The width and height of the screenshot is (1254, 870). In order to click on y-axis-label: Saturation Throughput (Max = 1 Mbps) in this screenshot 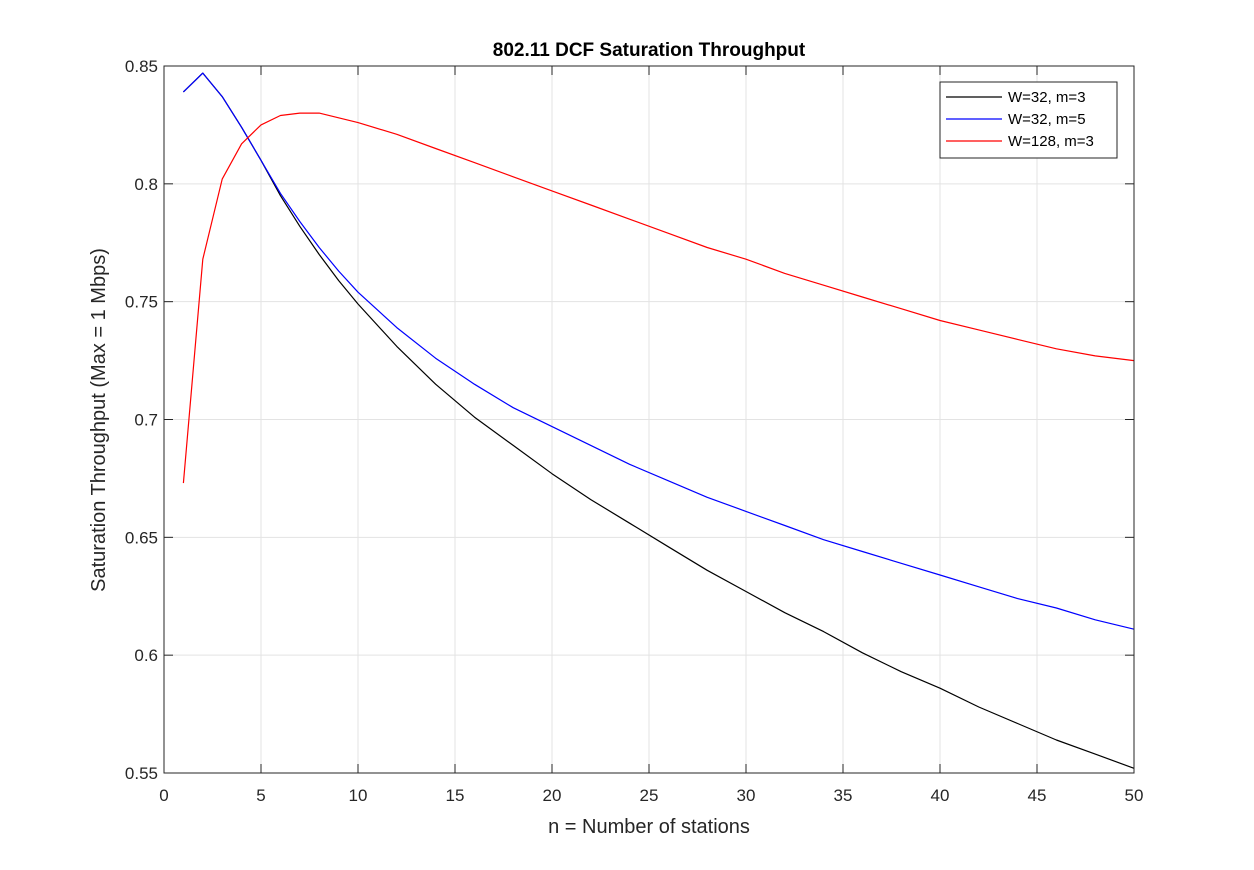, I will do `click(99, 420)`.